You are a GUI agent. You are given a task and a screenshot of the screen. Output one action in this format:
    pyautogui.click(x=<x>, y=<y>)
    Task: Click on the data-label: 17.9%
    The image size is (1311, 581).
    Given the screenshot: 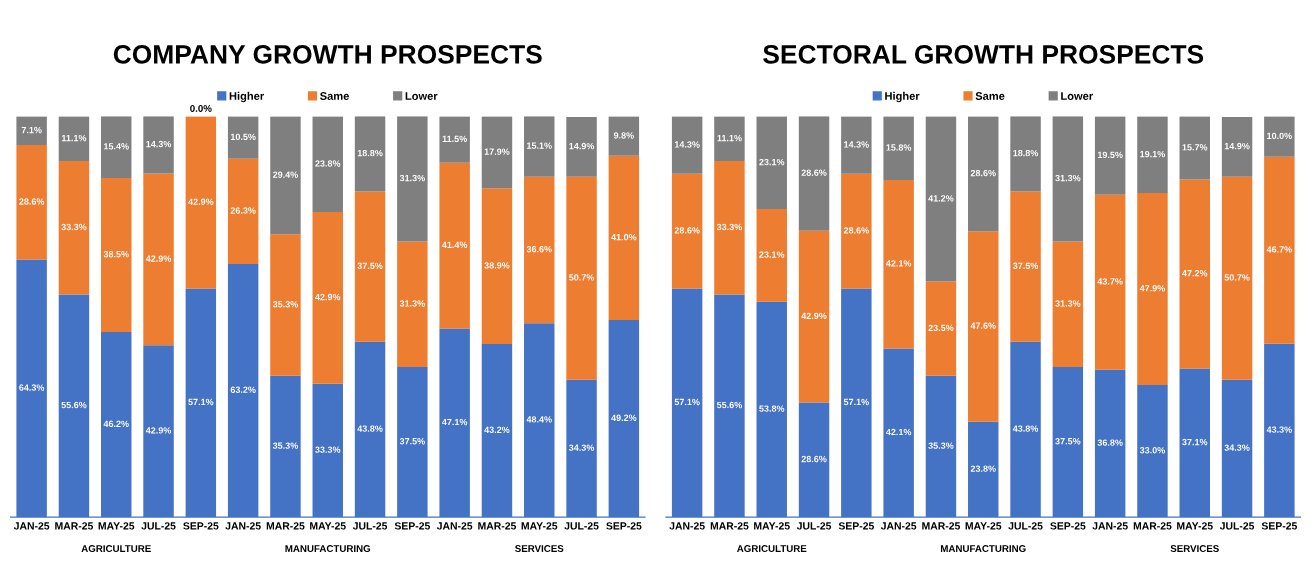 What is the action you would take?
    pyautogui.click(x=497, y=151)
    